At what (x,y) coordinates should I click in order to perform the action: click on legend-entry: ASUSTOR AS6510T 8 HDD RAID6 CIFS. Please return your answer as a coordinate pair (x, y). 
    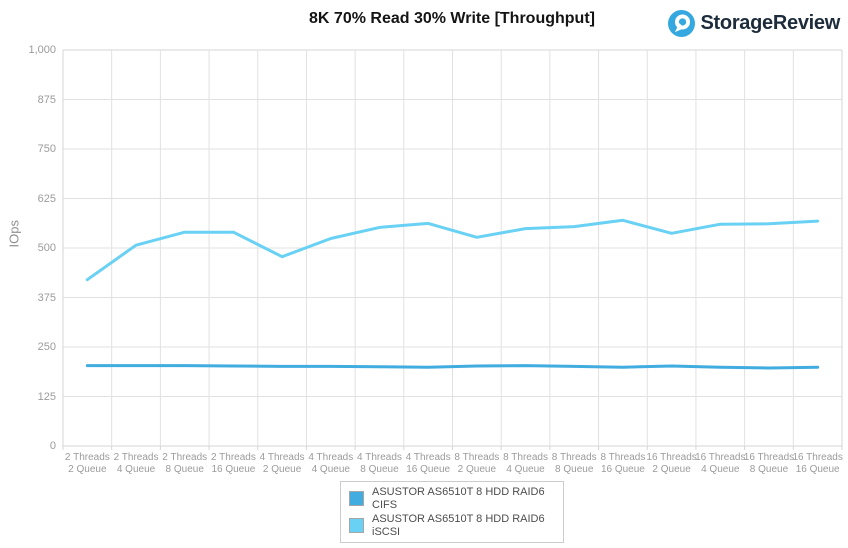
    Looking at the image, I should click on (451, 498).